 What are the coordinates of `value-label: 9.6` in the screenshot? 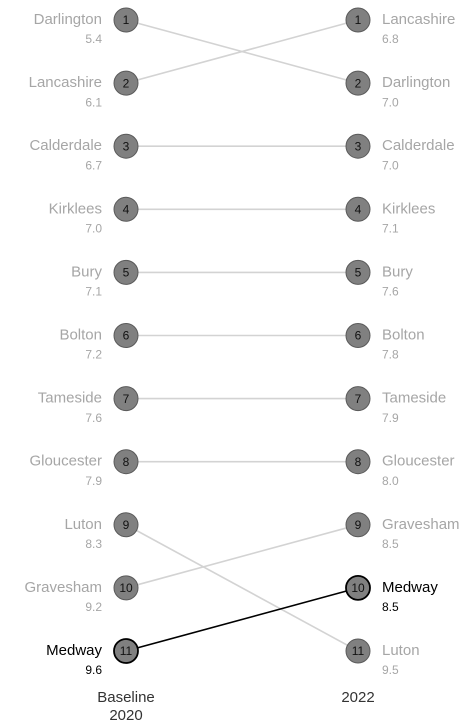 It's located at (93, 670).